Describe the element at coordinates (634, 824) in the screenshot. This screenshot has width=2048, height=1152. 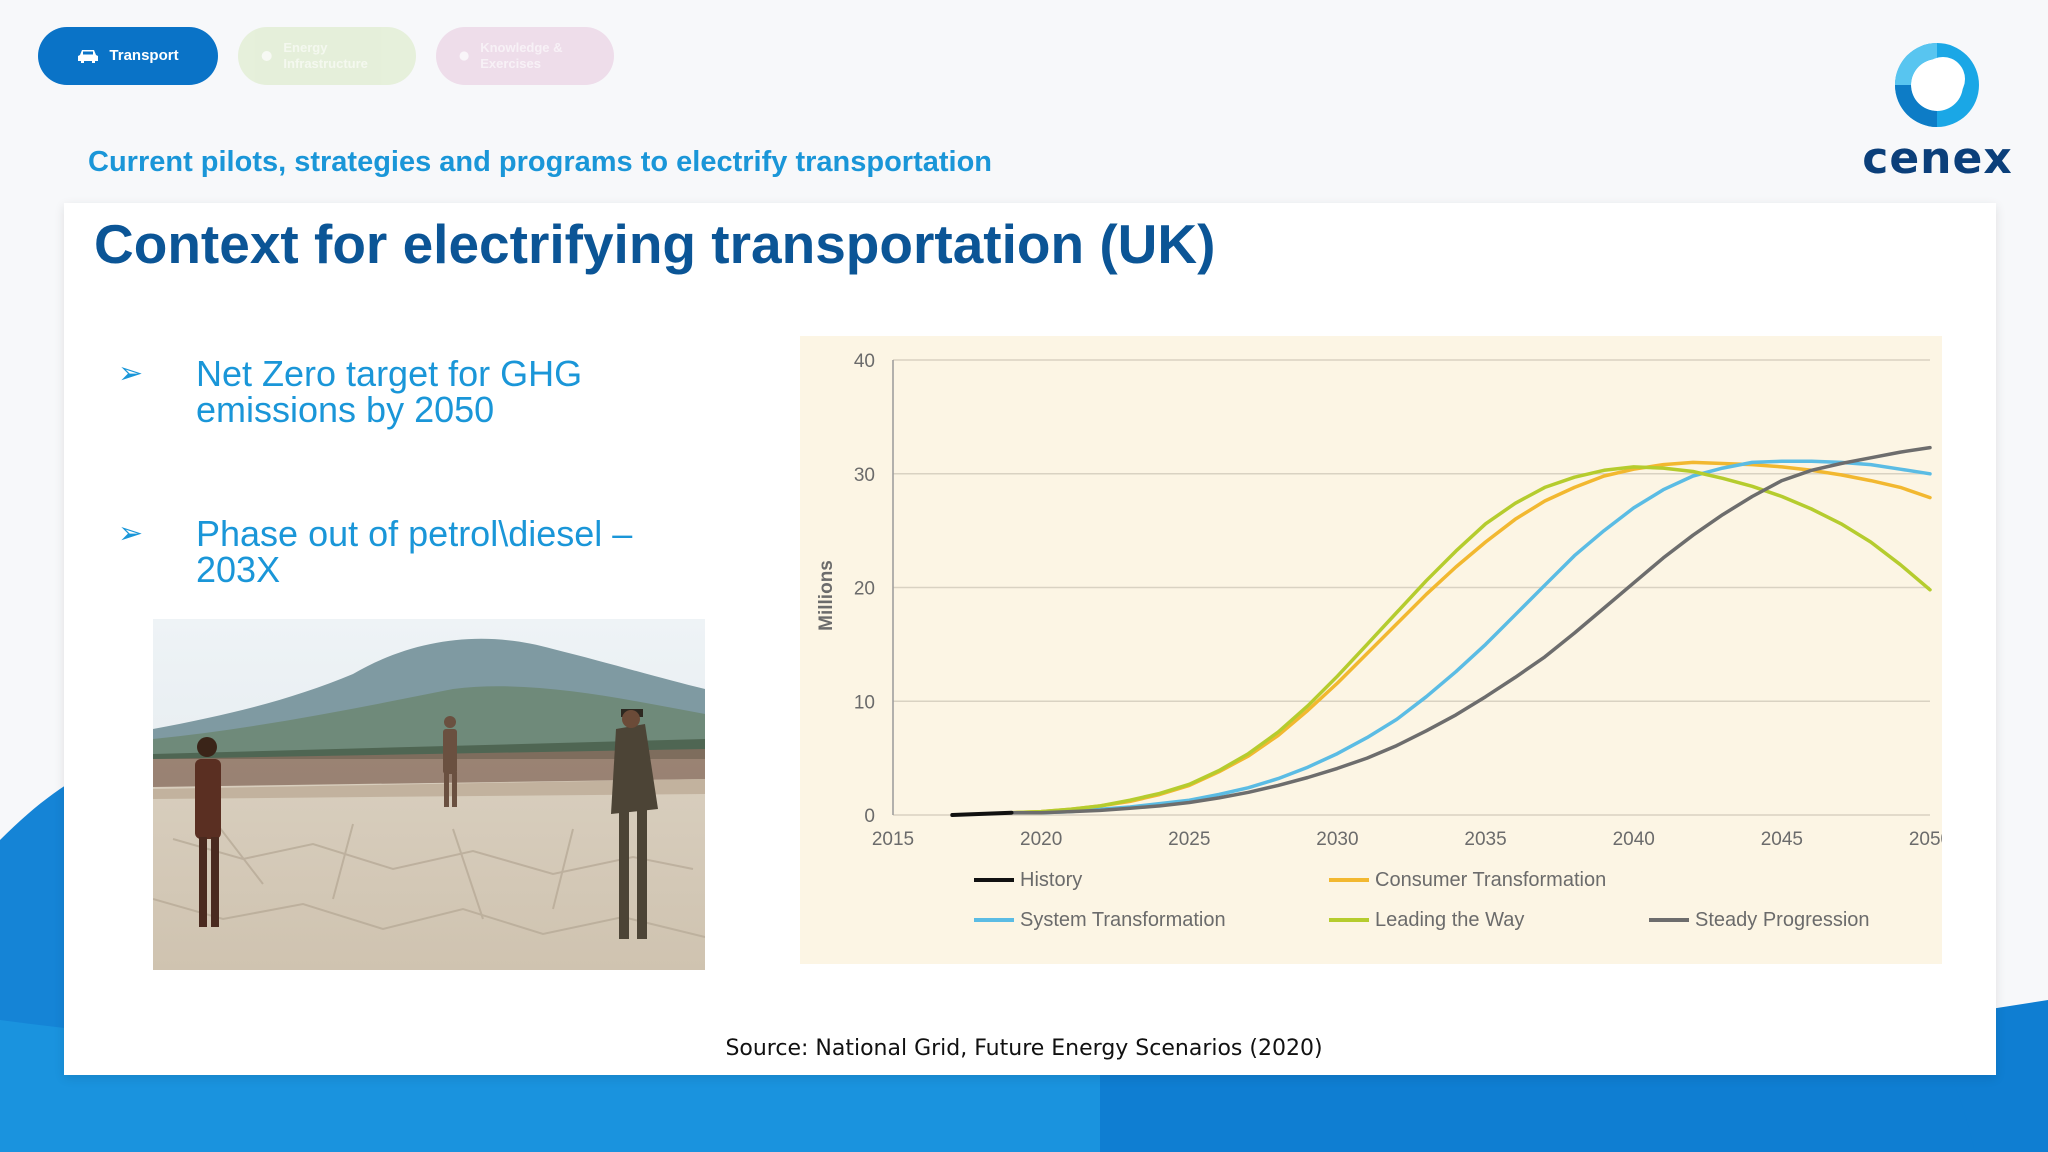
I see `figure-right` at that location.